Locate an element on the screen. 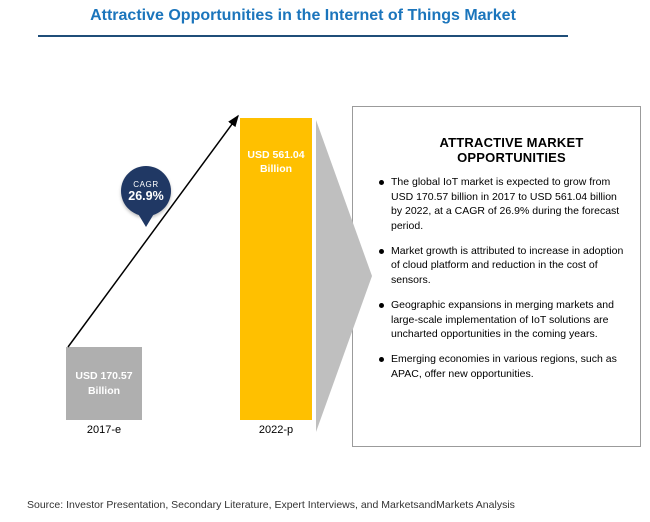 This screenshot has height=522, width=650. cagr-badge: CAGR 26.9% is located at coordinates (146, 196).